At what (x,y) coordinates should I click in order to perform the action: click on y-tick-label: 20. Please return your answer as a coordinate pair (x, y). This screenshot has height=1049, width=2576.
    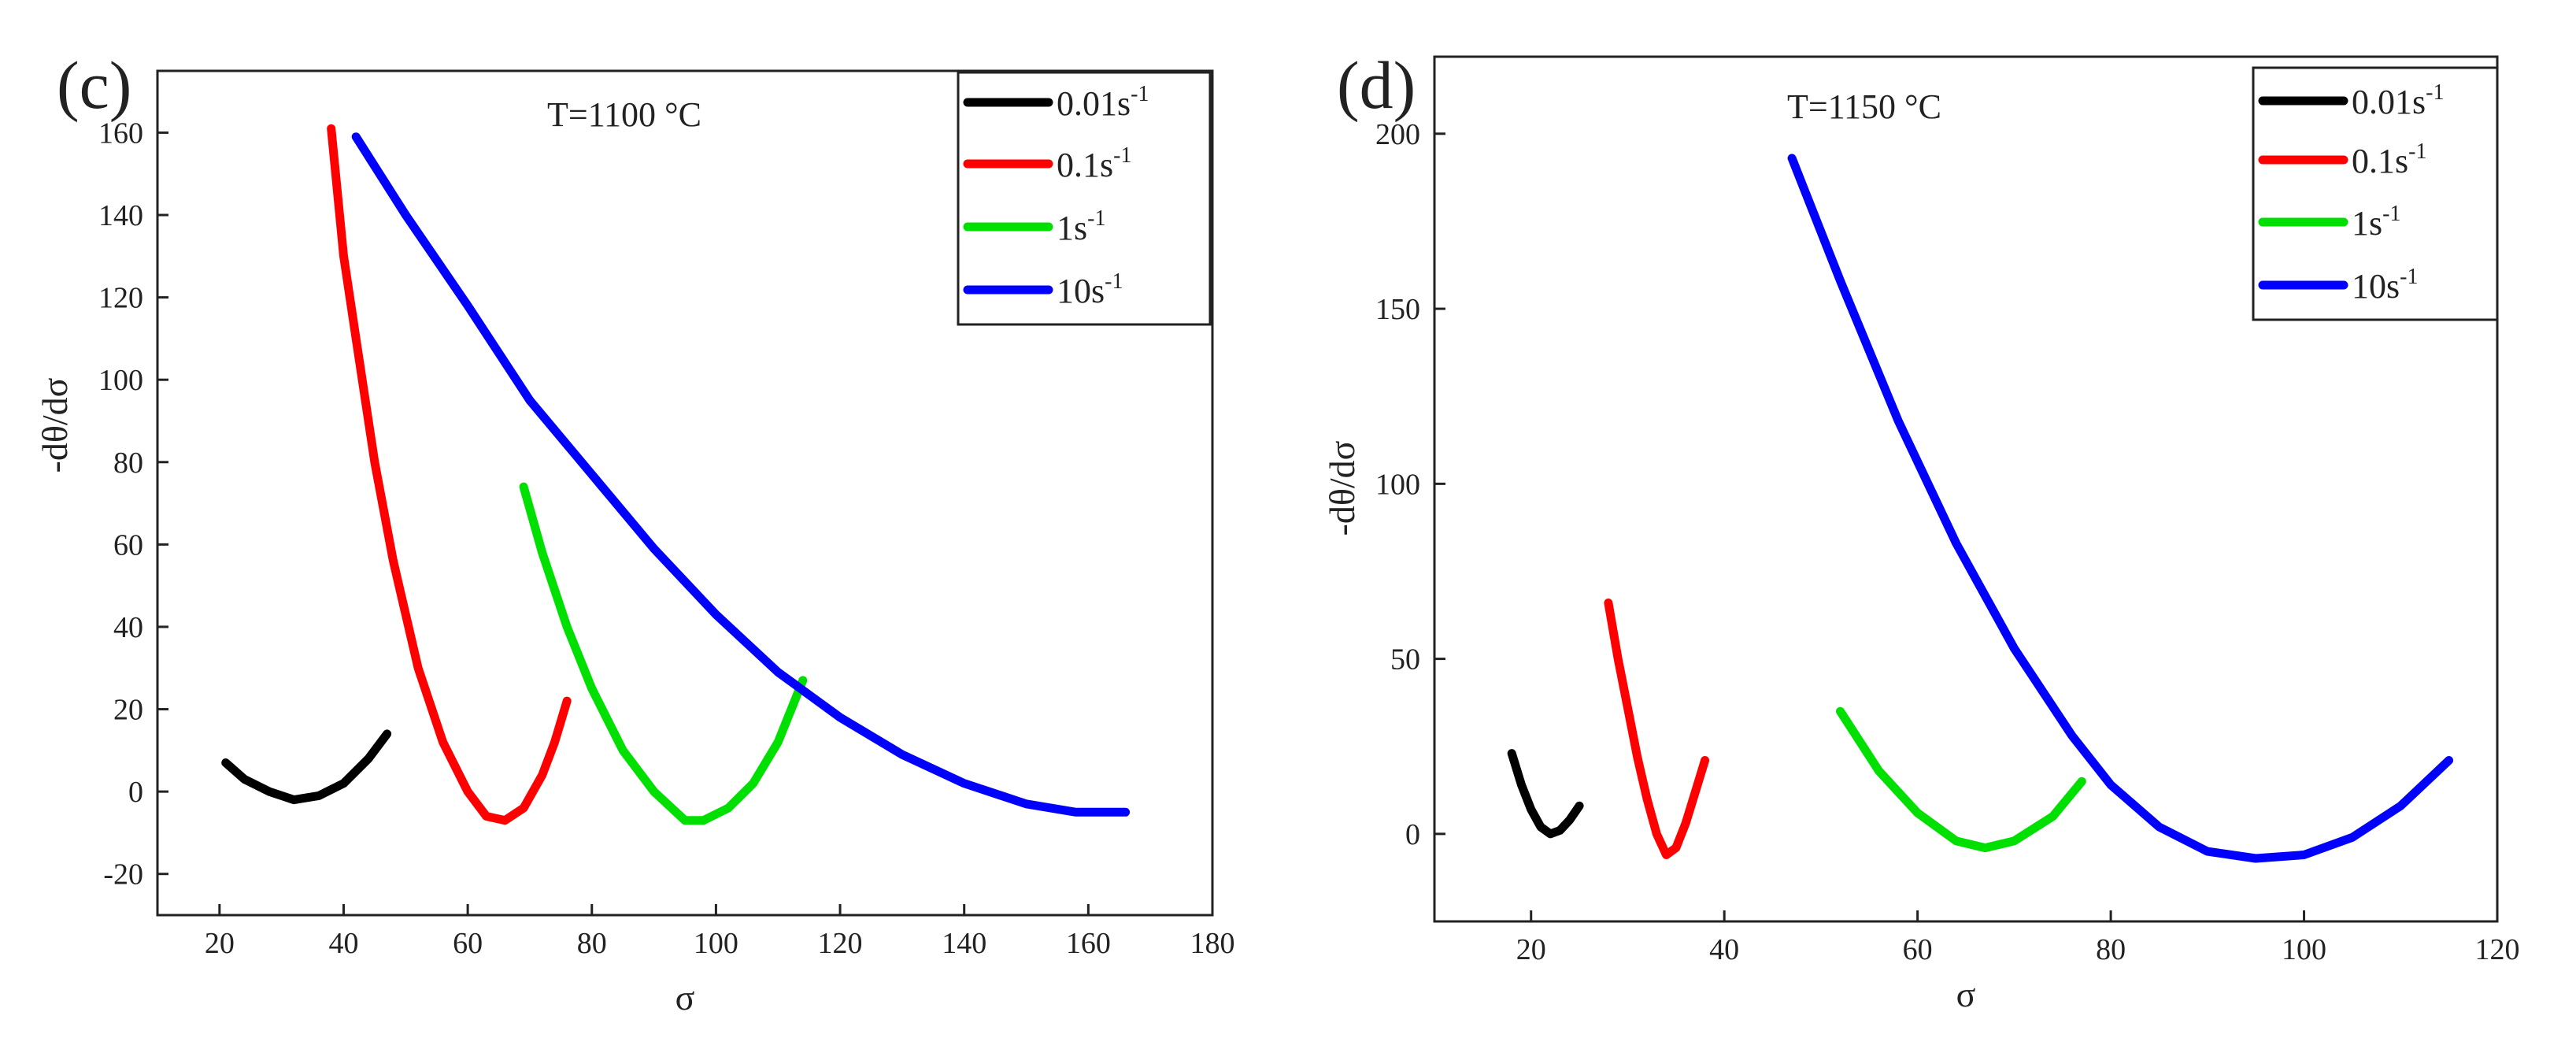
    Looking at the image, I should click on (128, 711).